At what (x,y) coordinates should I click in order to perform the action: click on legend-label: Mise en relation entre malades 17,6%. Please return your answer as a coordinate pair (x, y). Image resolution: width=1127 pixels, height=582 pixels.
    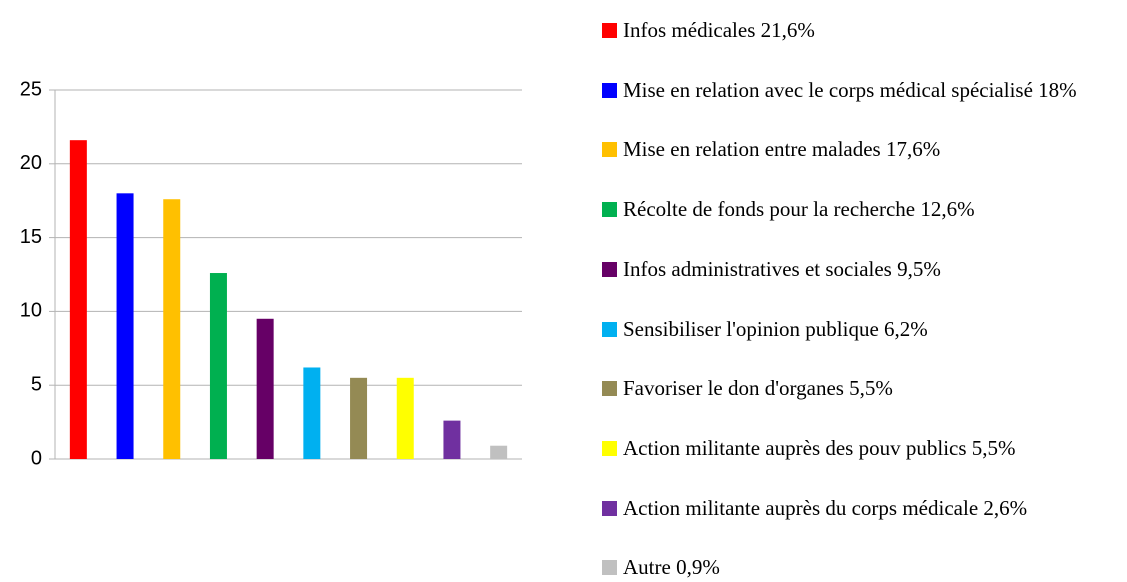
    Looking at the image, I should click on (782, 149).